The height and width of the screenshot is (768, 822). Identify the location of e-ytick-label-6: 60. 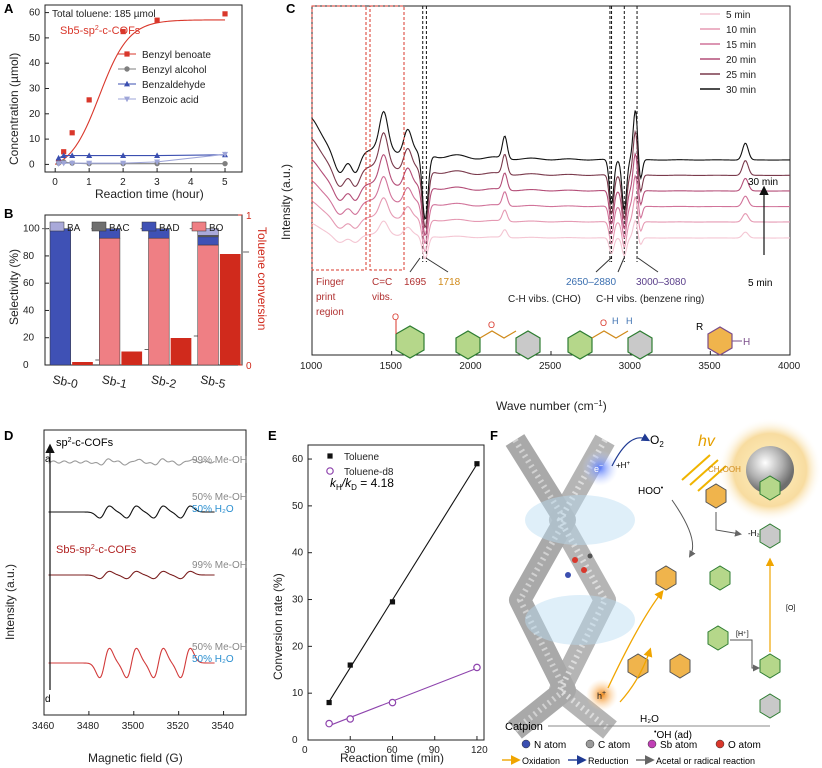
(298, 459).